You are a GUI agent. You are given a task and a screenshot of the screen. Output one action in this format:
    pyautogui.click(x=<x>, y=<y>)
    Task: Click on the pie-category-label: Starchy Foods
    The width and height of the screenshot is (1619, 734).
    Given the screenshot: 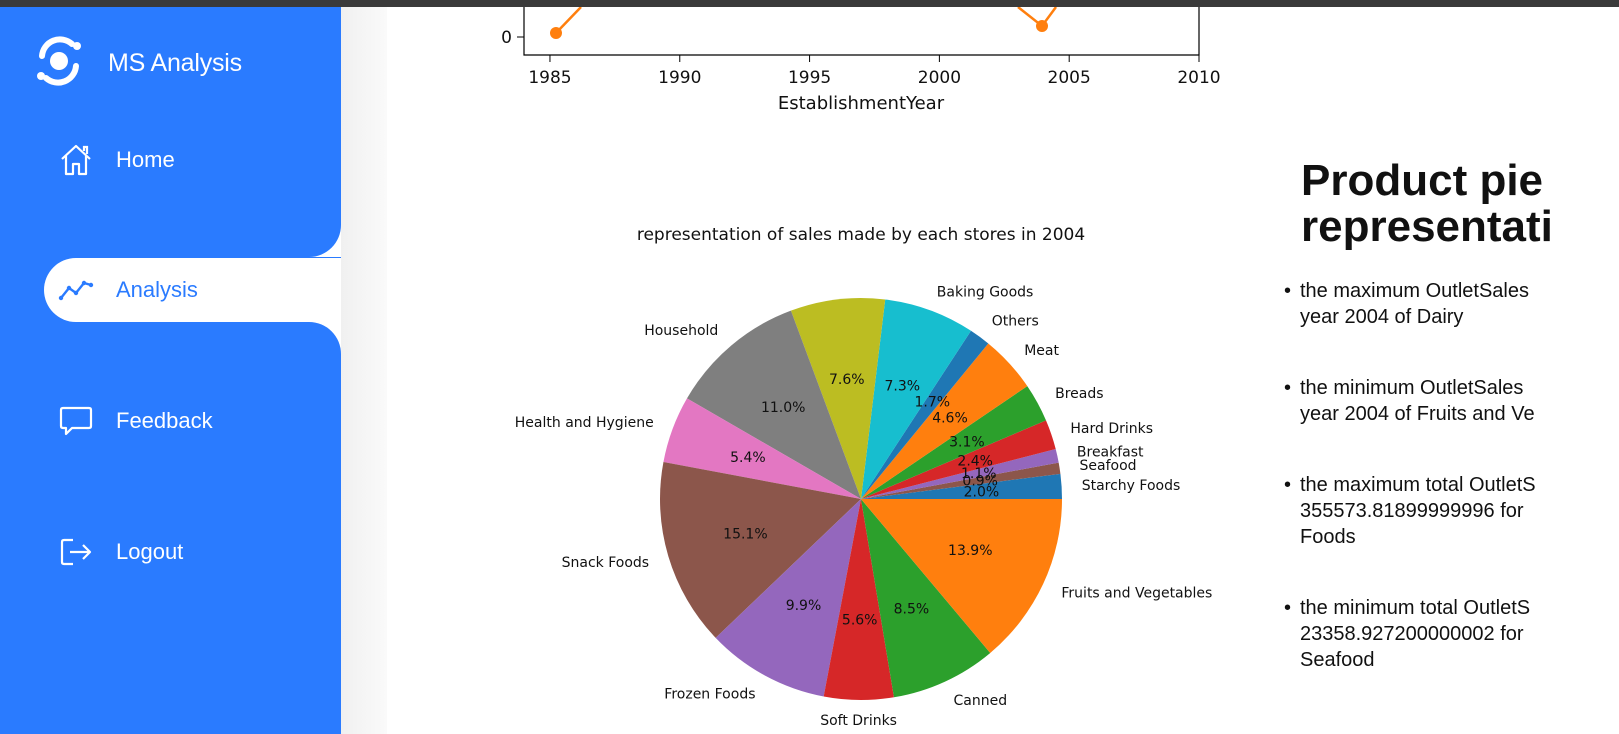 What is the action you would take?
    pyautogui.click(x=1131, y=486)
    